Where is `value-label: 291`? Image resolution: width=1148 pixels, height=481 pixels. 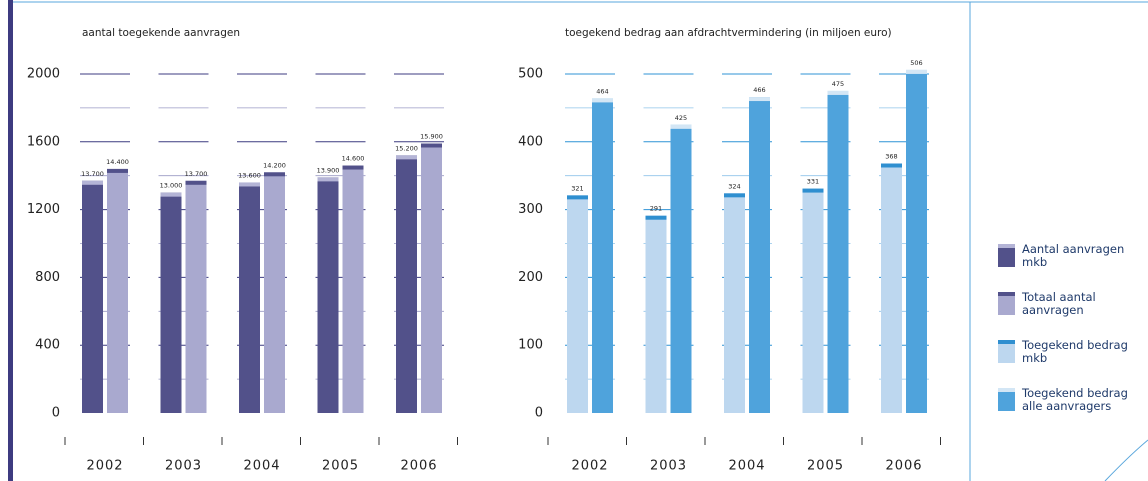
value-label: 291 is located at coordinates (656, 209).